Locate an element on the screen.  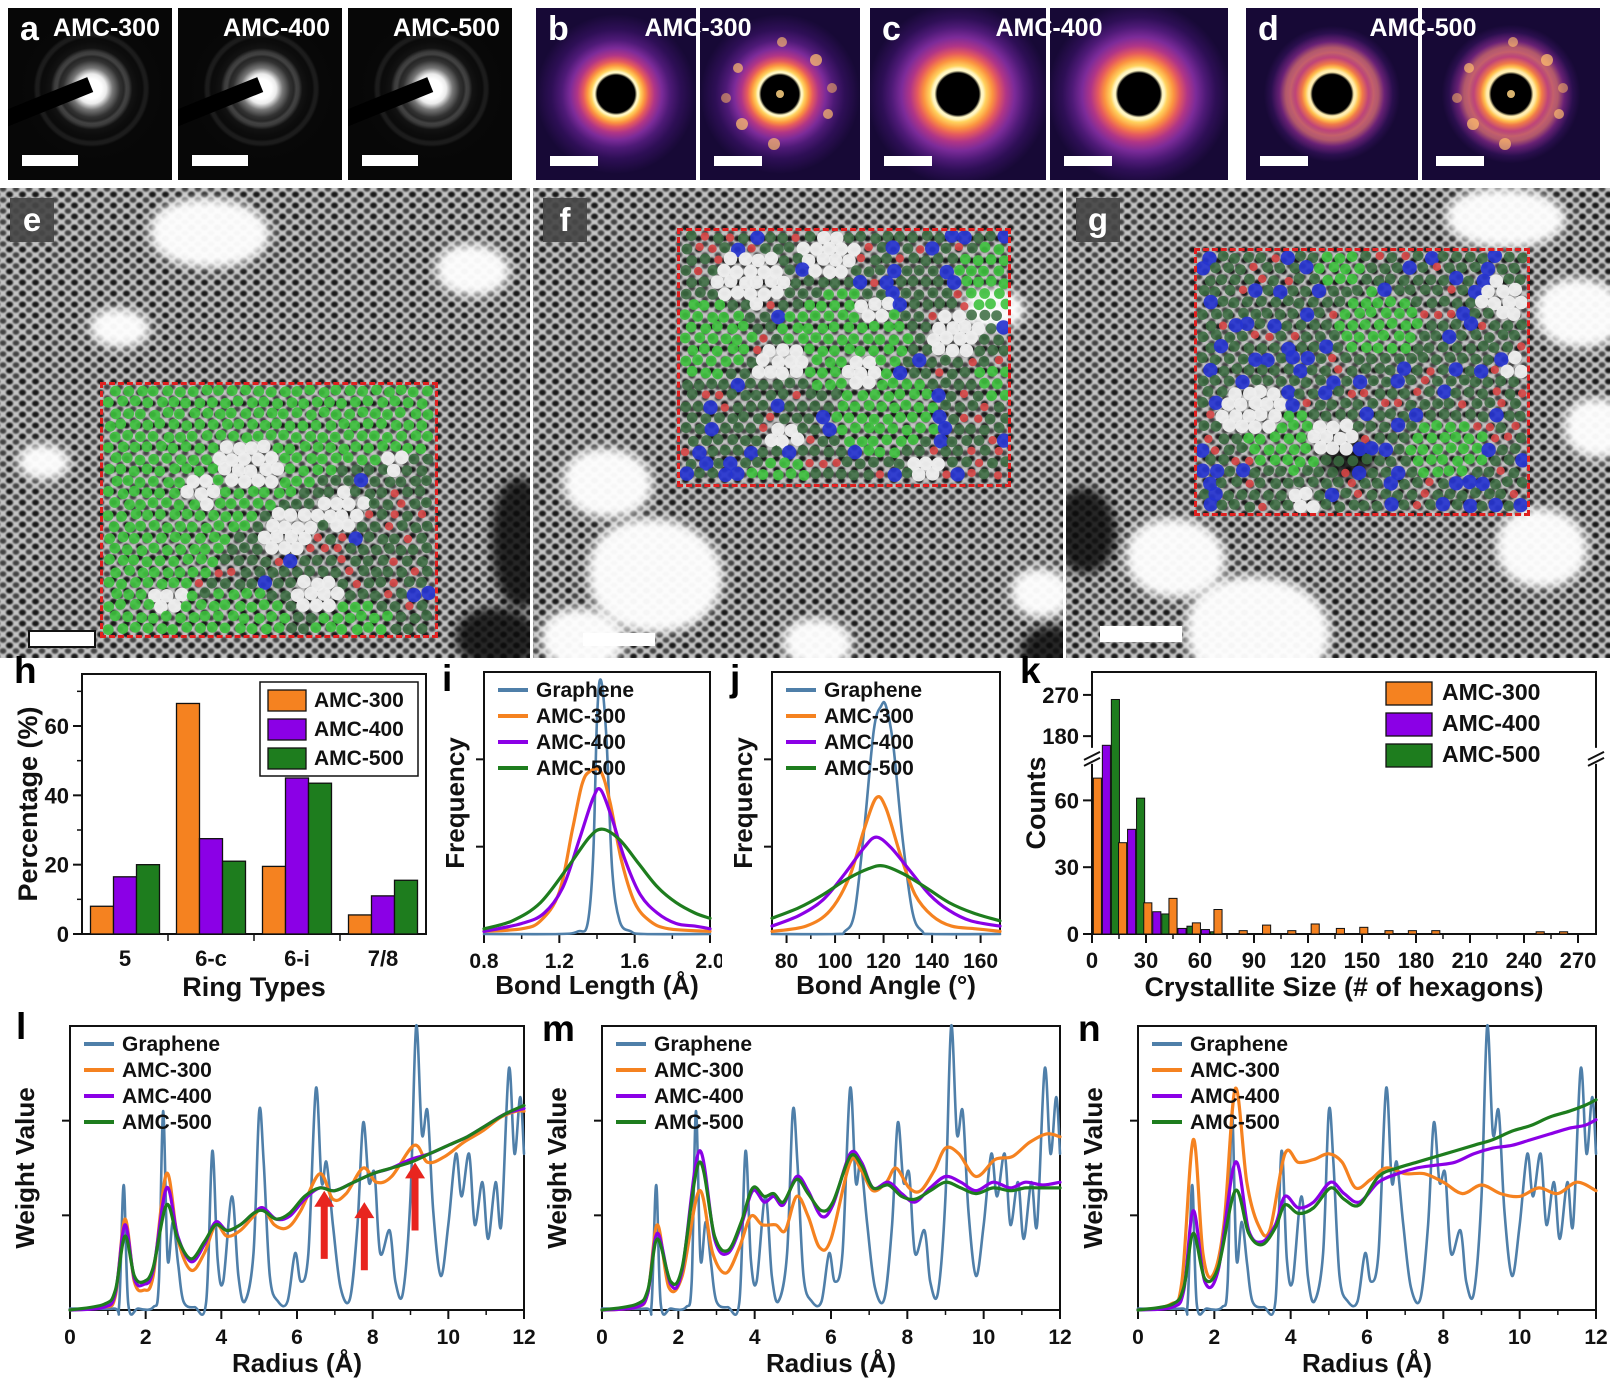
panel-b-diffraction-image-1: b is located at coordinates (616, 94).